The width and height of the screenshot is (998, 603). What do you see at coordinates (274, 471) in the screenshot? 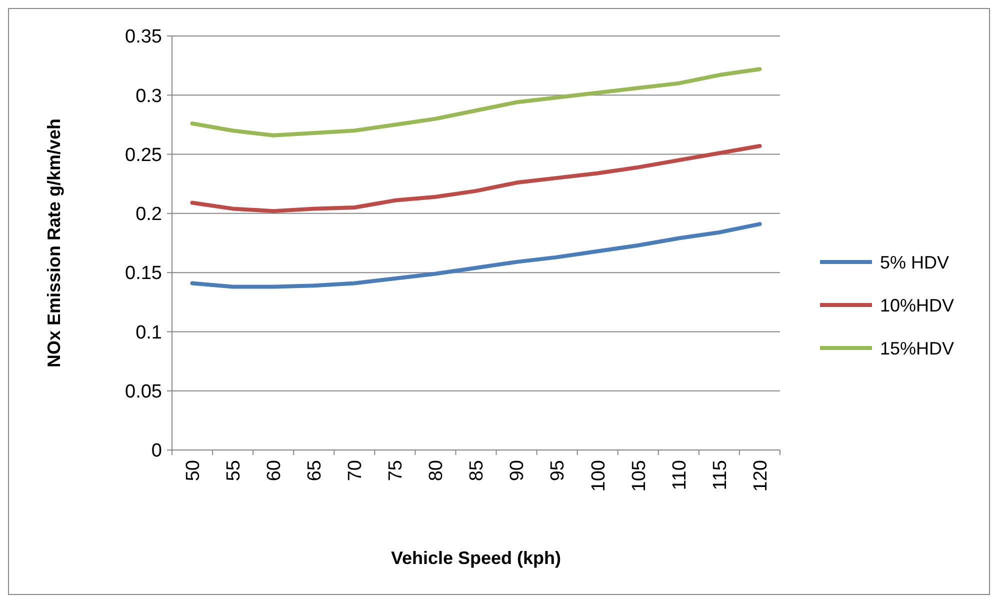
I see `x-tick-label: 60` at bounding box center [274, 471].